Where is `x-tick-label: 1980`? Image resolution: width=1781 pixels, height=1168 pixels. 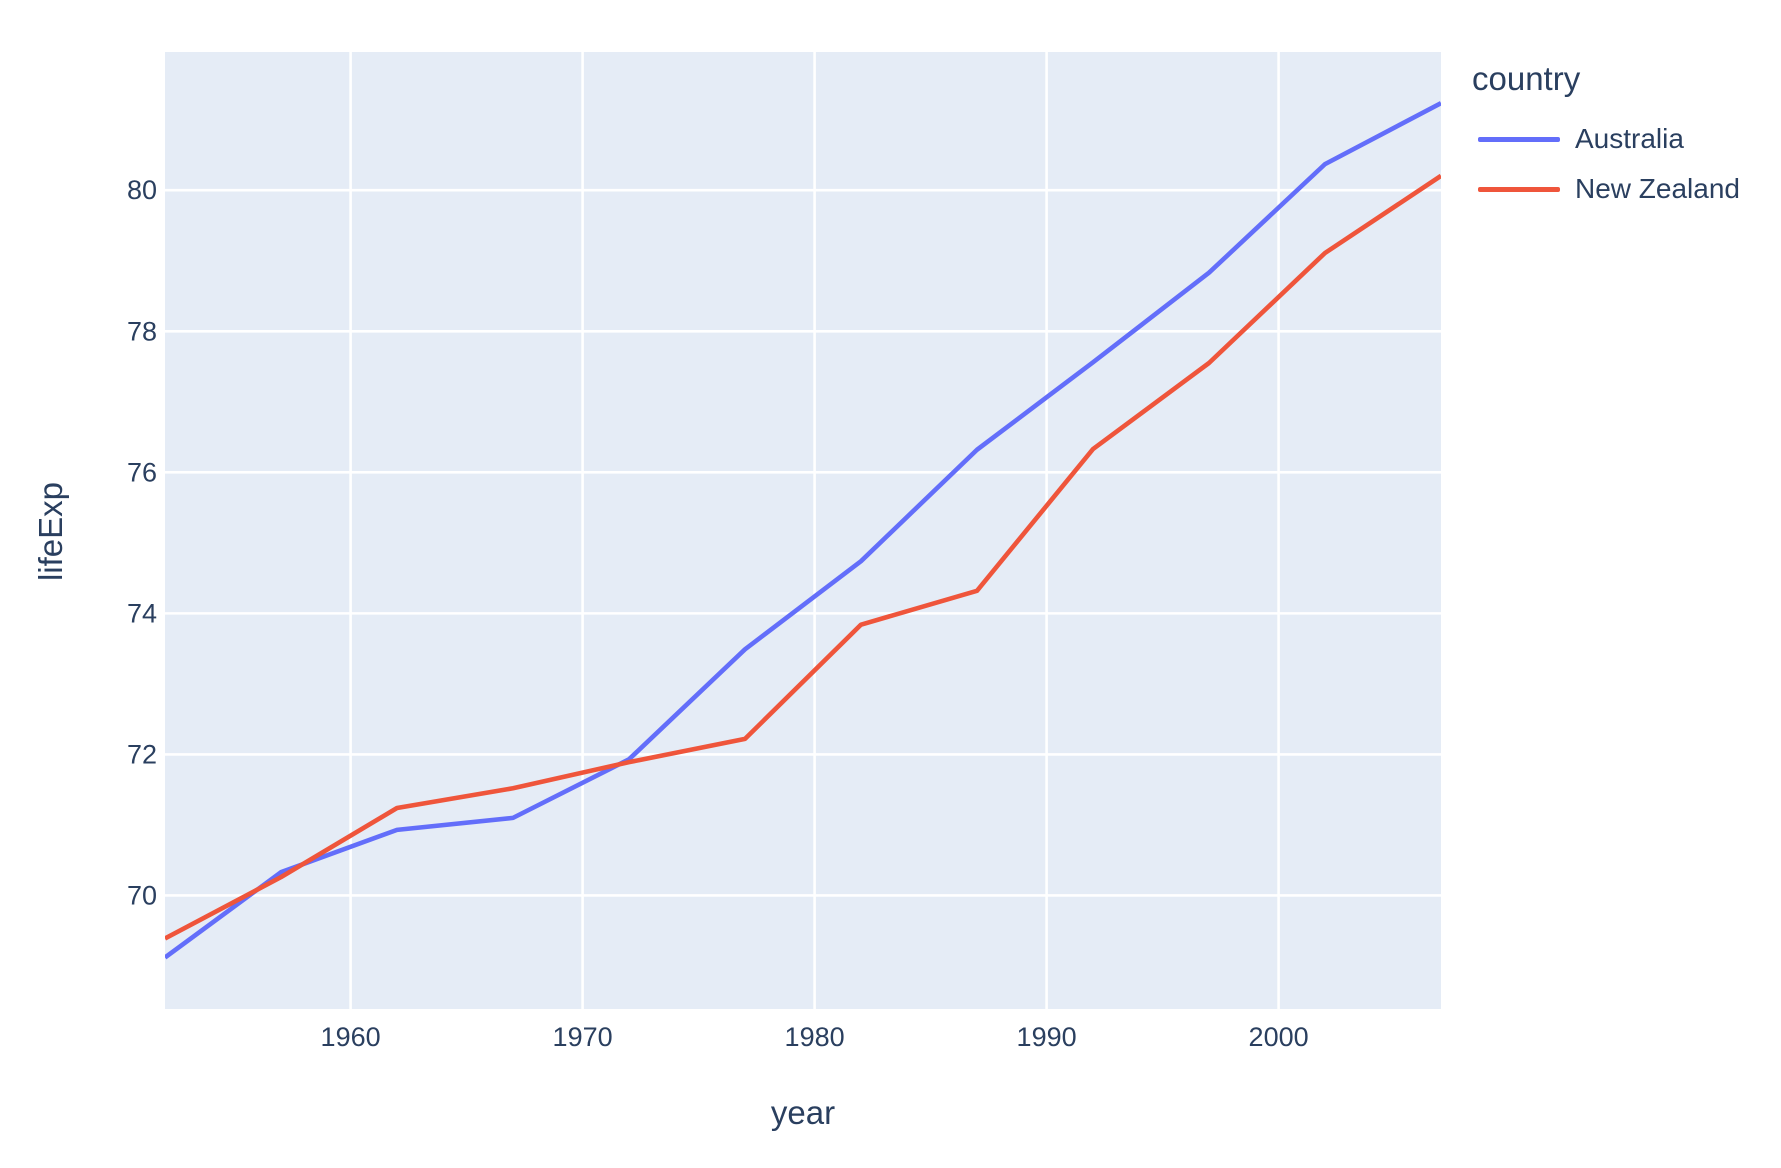 x-tick-label: 1980 is located at coordinates (815, 1037).